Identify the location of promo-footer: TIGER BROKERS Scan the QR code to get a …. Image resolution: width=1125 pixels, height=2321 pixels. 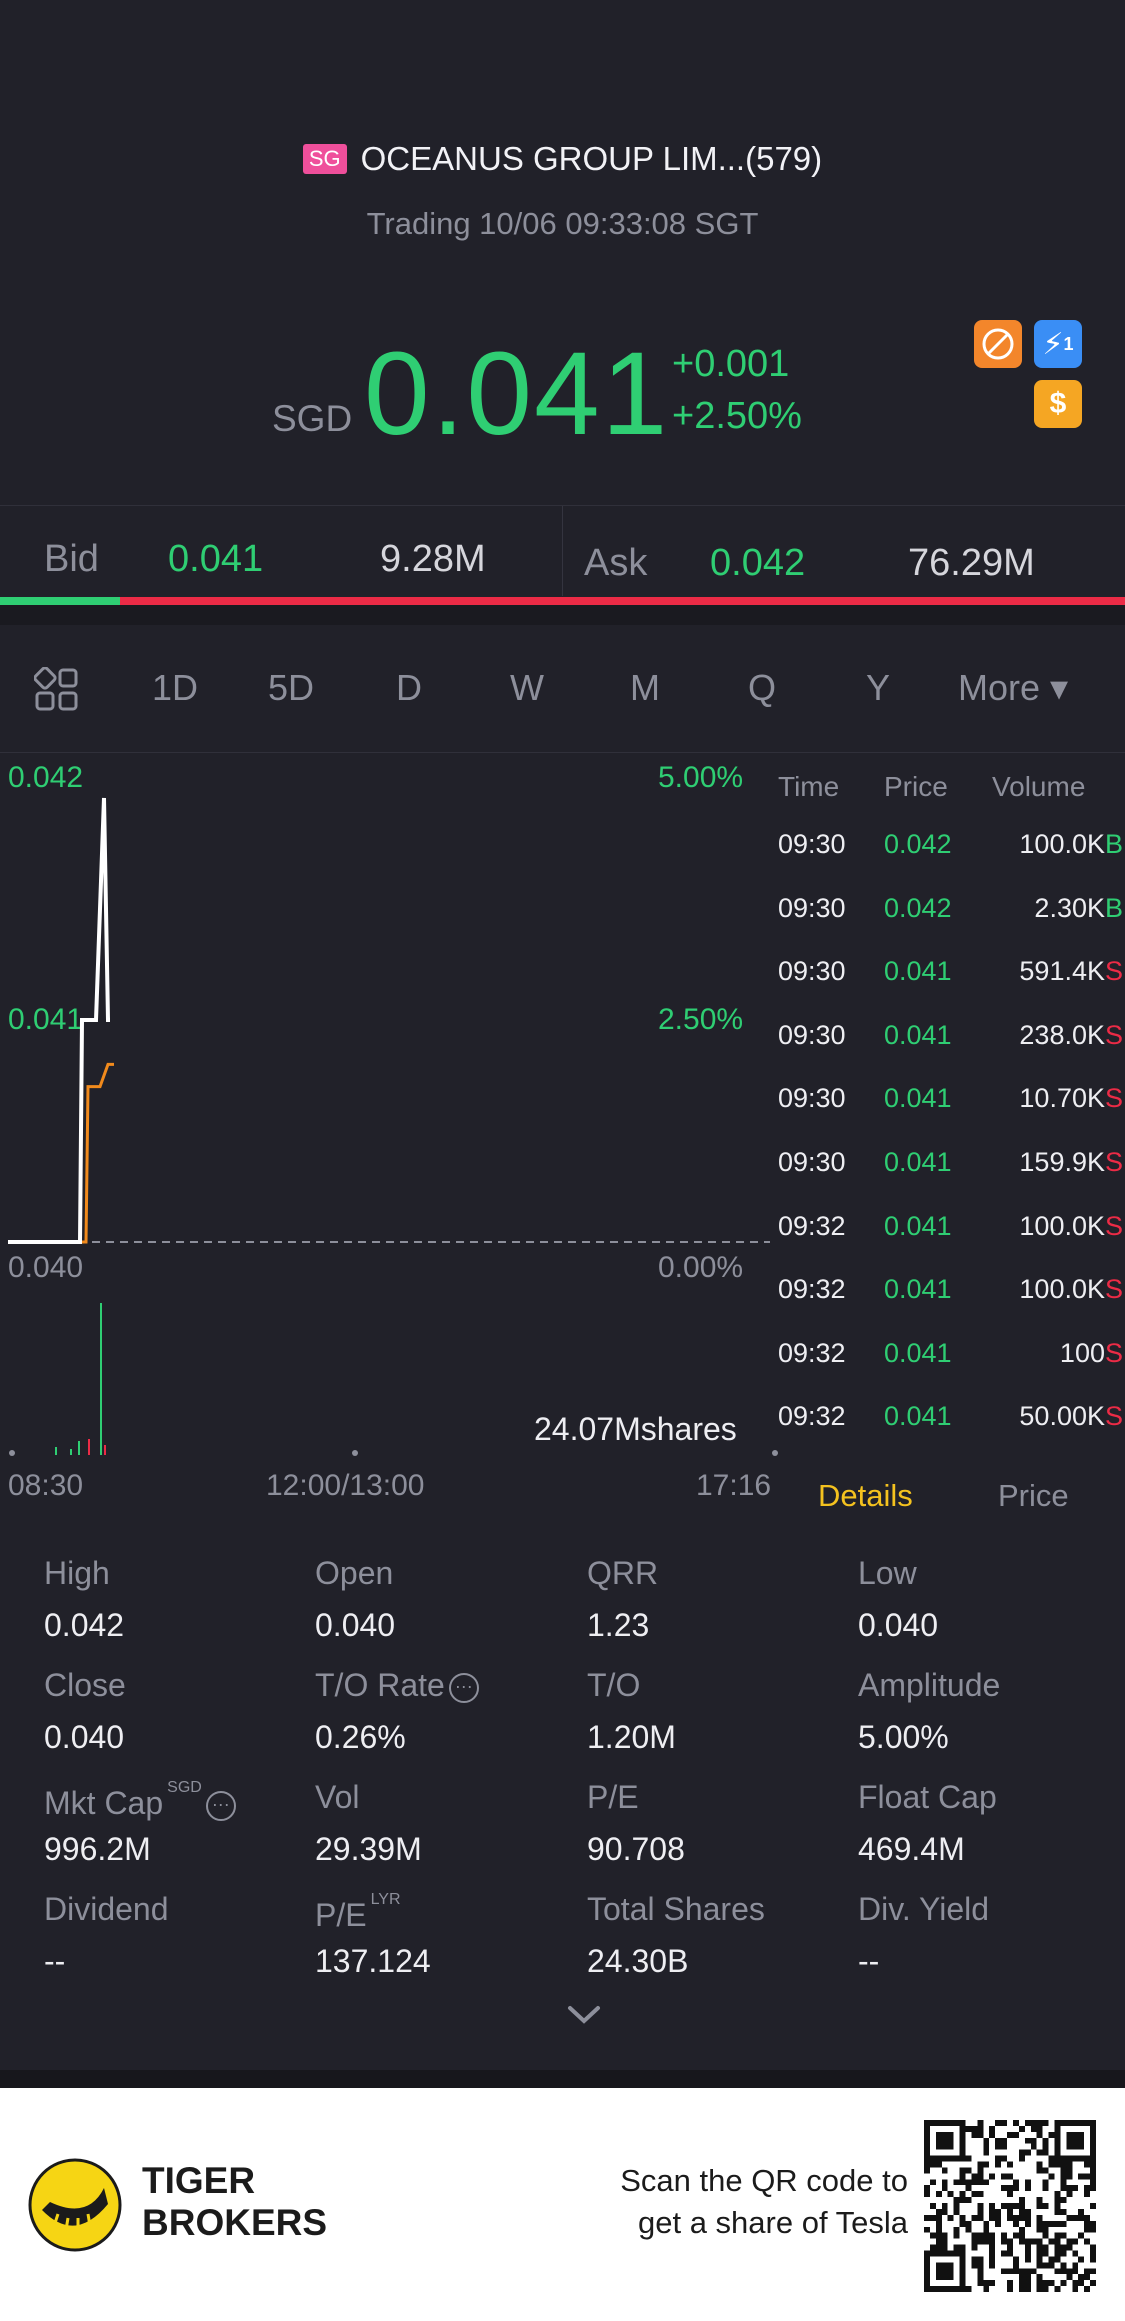
(562, 2204).